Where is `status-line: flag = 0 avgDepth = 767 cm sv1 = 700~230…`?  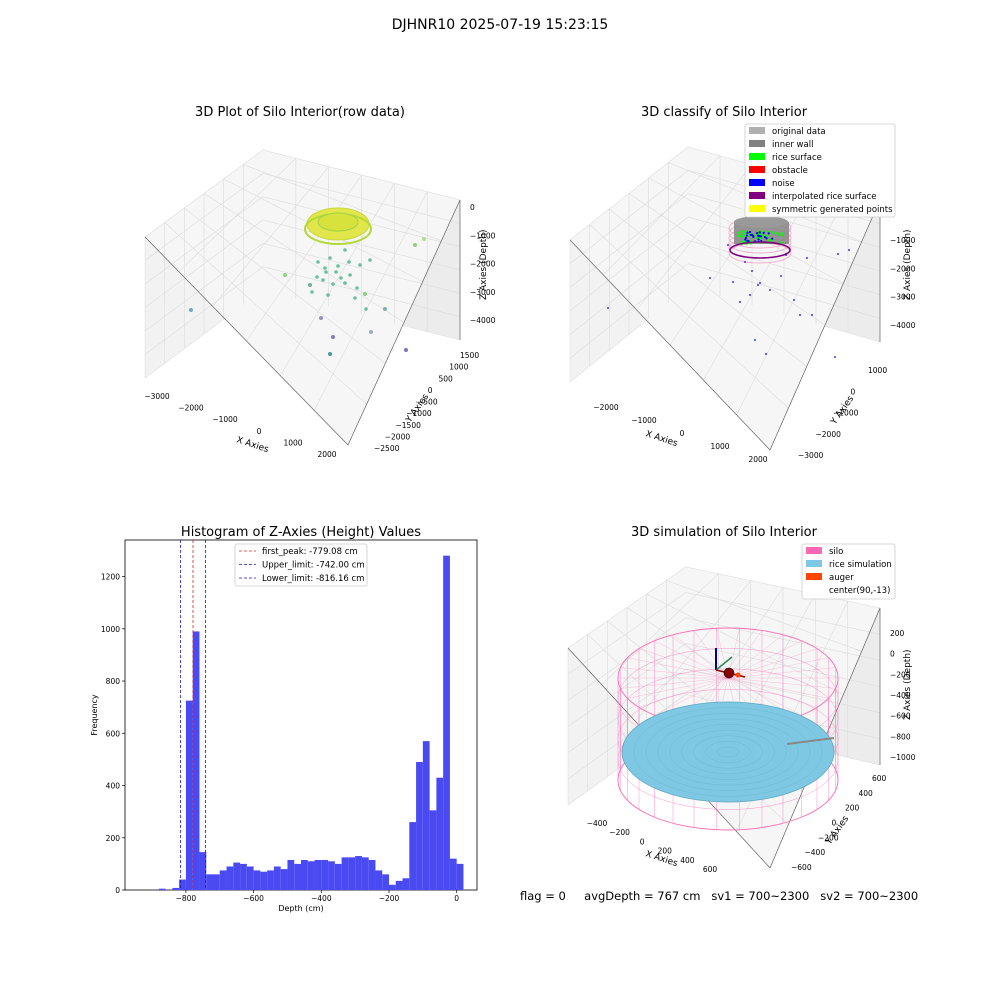 status-line: flag = 0 avgDepth = 767 cm sv1 = 700~230… is located at coordinates (719, 896).